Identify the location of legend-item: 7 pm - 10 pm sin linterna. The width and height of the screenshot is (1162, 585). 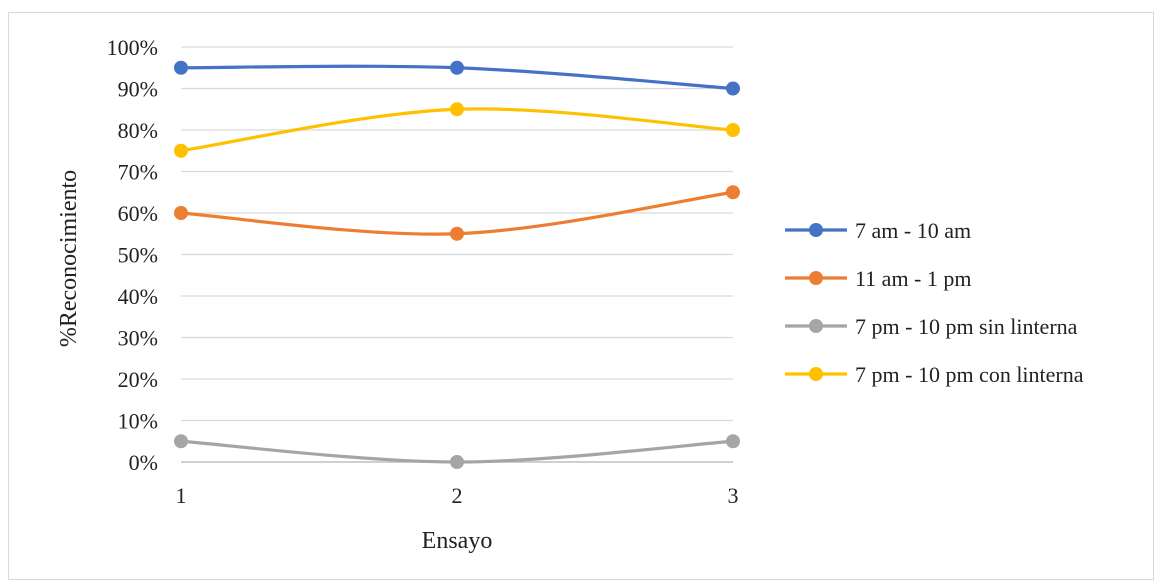
(931, 326).